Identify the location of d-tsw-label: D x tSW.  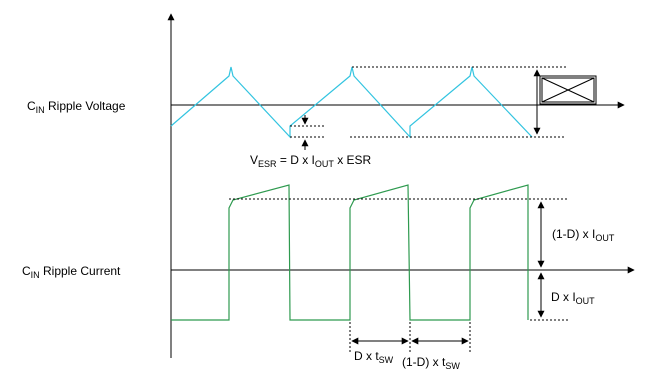
(374, 357).